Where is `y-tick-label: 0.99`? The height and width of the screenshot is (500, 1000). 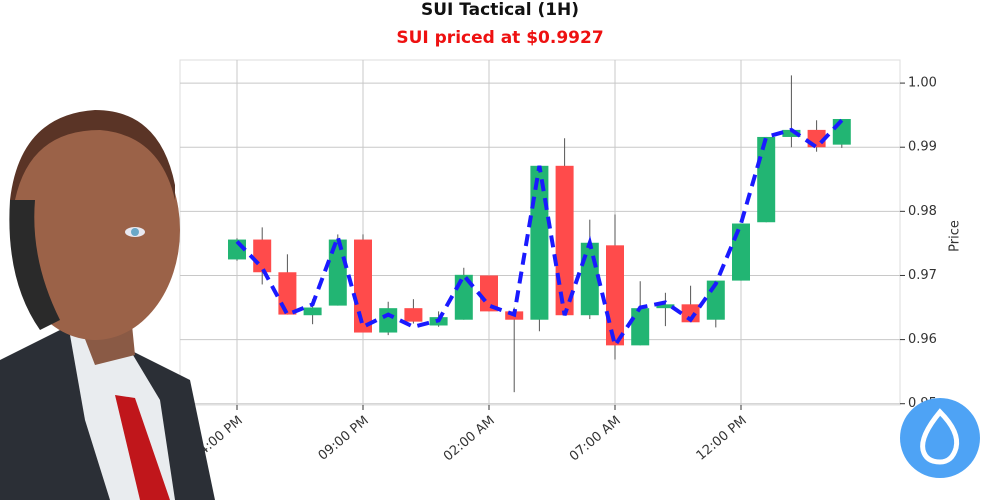 y-tick-label: 0.99 is located at coordinates (922, 147).